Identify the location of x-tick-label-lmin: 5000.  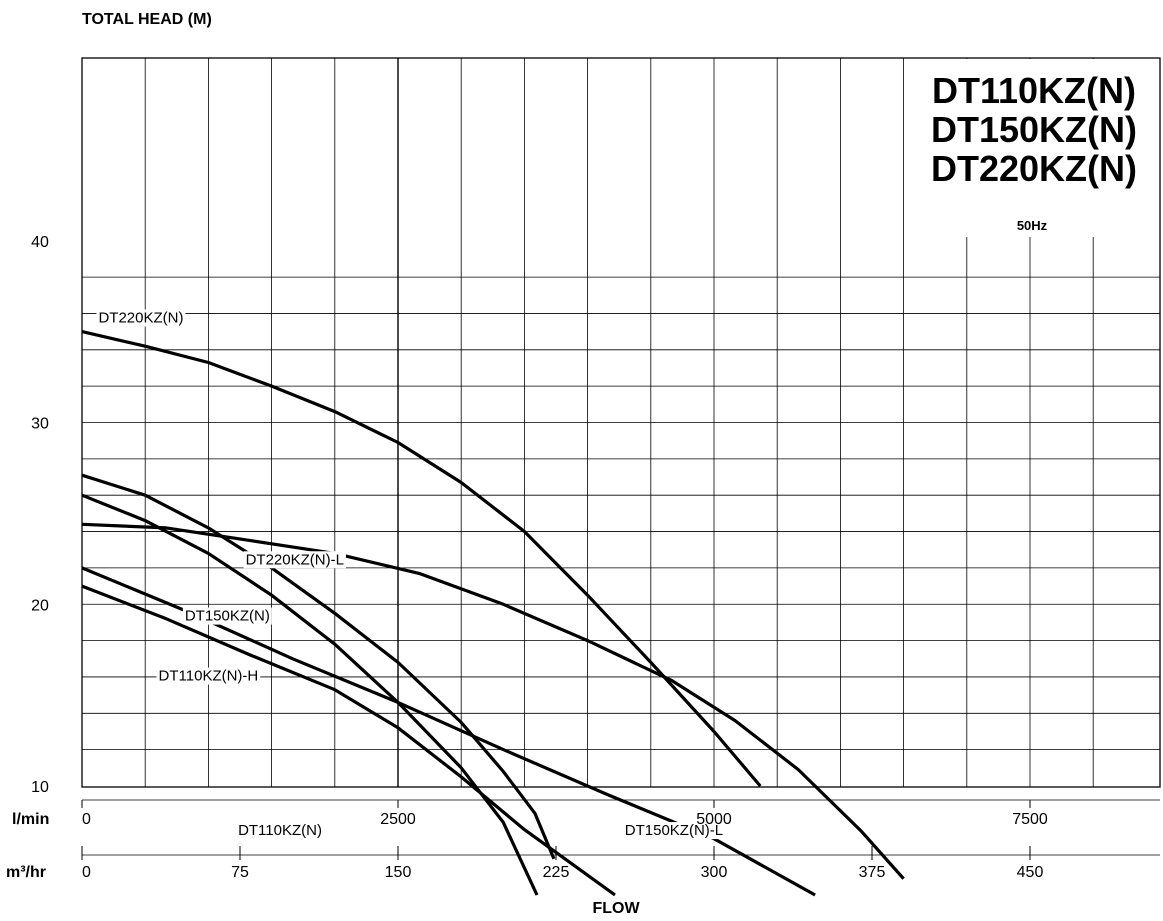
(714, 819).